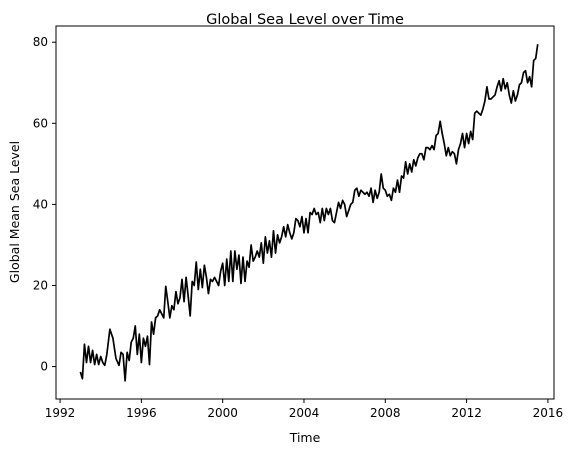 This screenshot has width=575, height=455. I want to click on x-tick-label: 2004, so click(304, 413).